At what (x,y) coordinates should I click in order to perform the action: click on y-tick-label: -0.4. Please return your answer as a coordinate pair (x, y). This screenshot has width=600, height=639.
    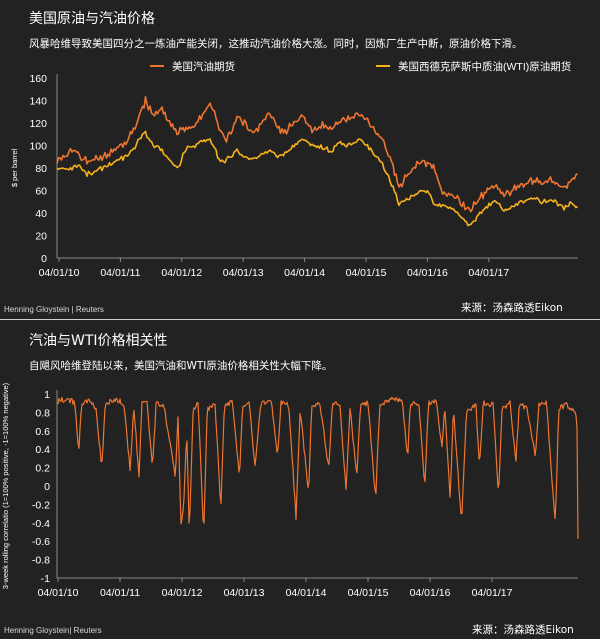
    Looking at the image, I should click on (41, 524).